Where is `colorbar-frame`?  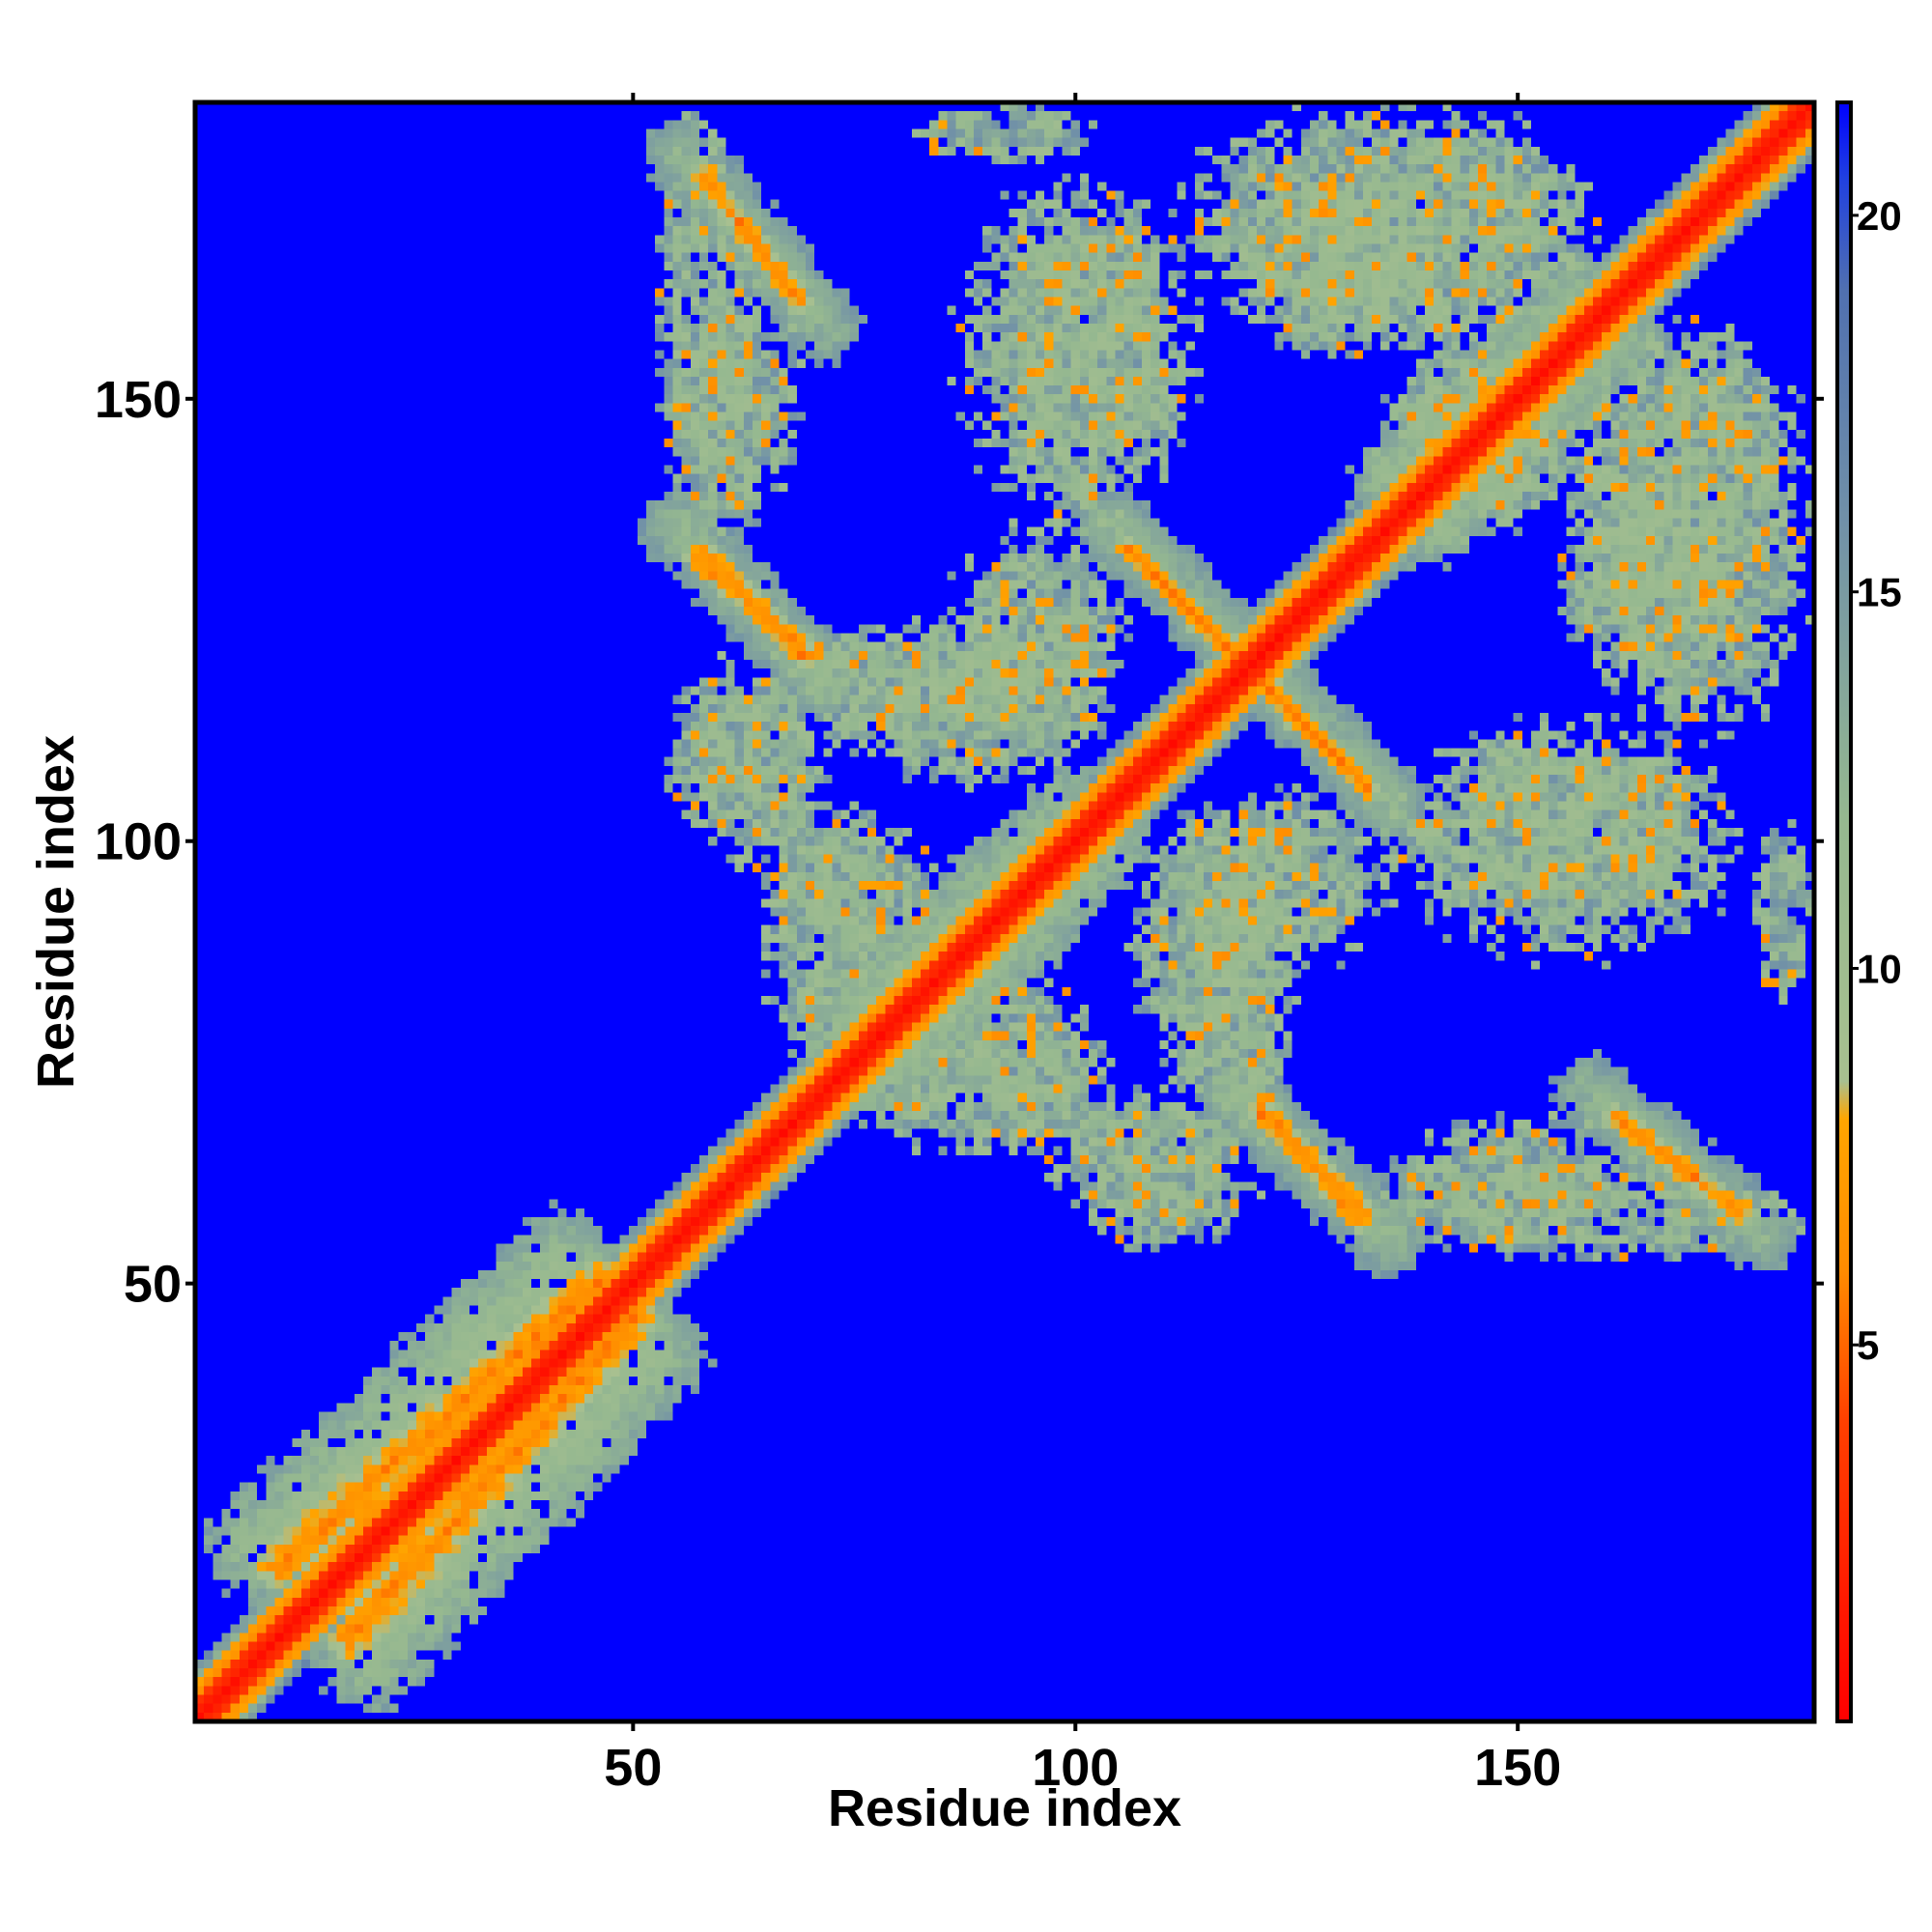
colorbar-frame is located at coordinates (1844, 911).